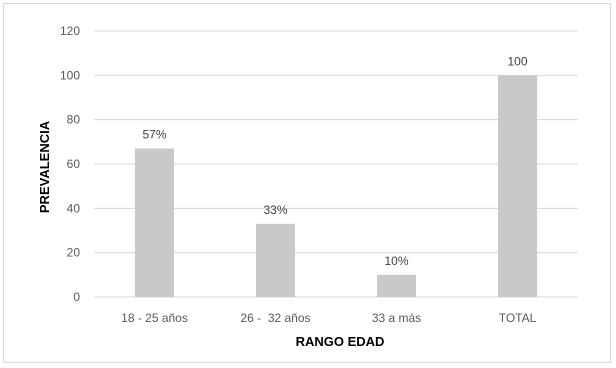 This screenshot has height=368, width=616. I want to click on data-label: 10%, so click(396, 261).